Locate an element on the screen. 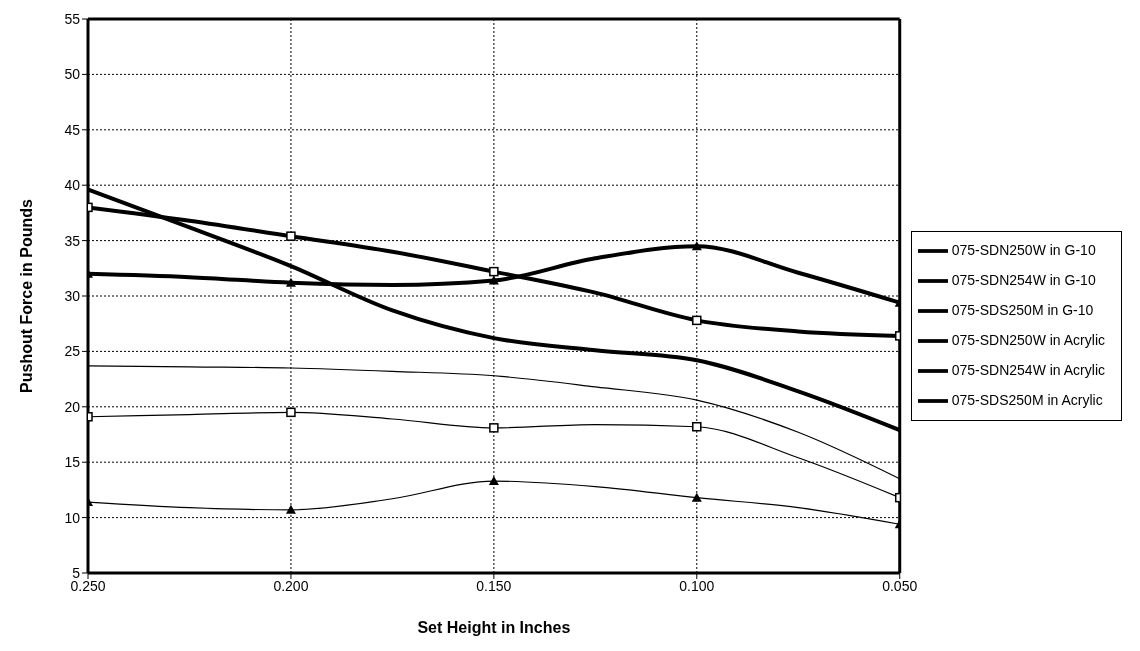 This screenshot has height=651, width=1140. y-tick-label: 10 is located at coordinates (72, 517).